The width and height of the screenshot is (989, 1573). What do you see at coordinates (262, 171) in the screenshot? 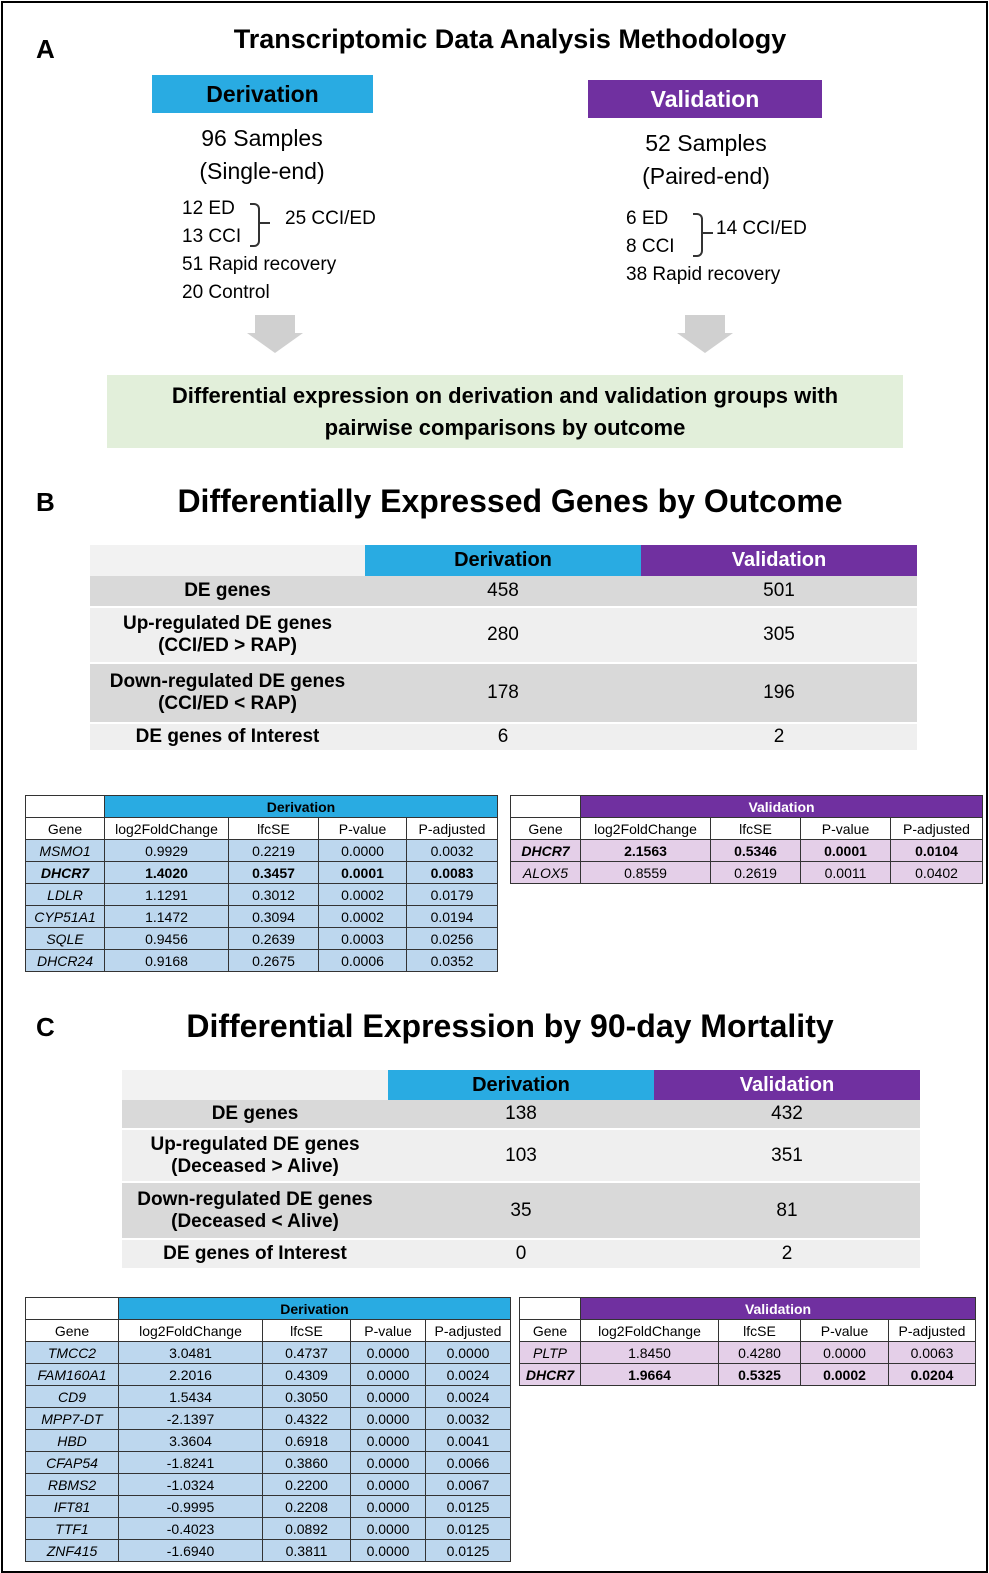
I see `sample-type: (Single-end)` at bounding box center [262, 171].